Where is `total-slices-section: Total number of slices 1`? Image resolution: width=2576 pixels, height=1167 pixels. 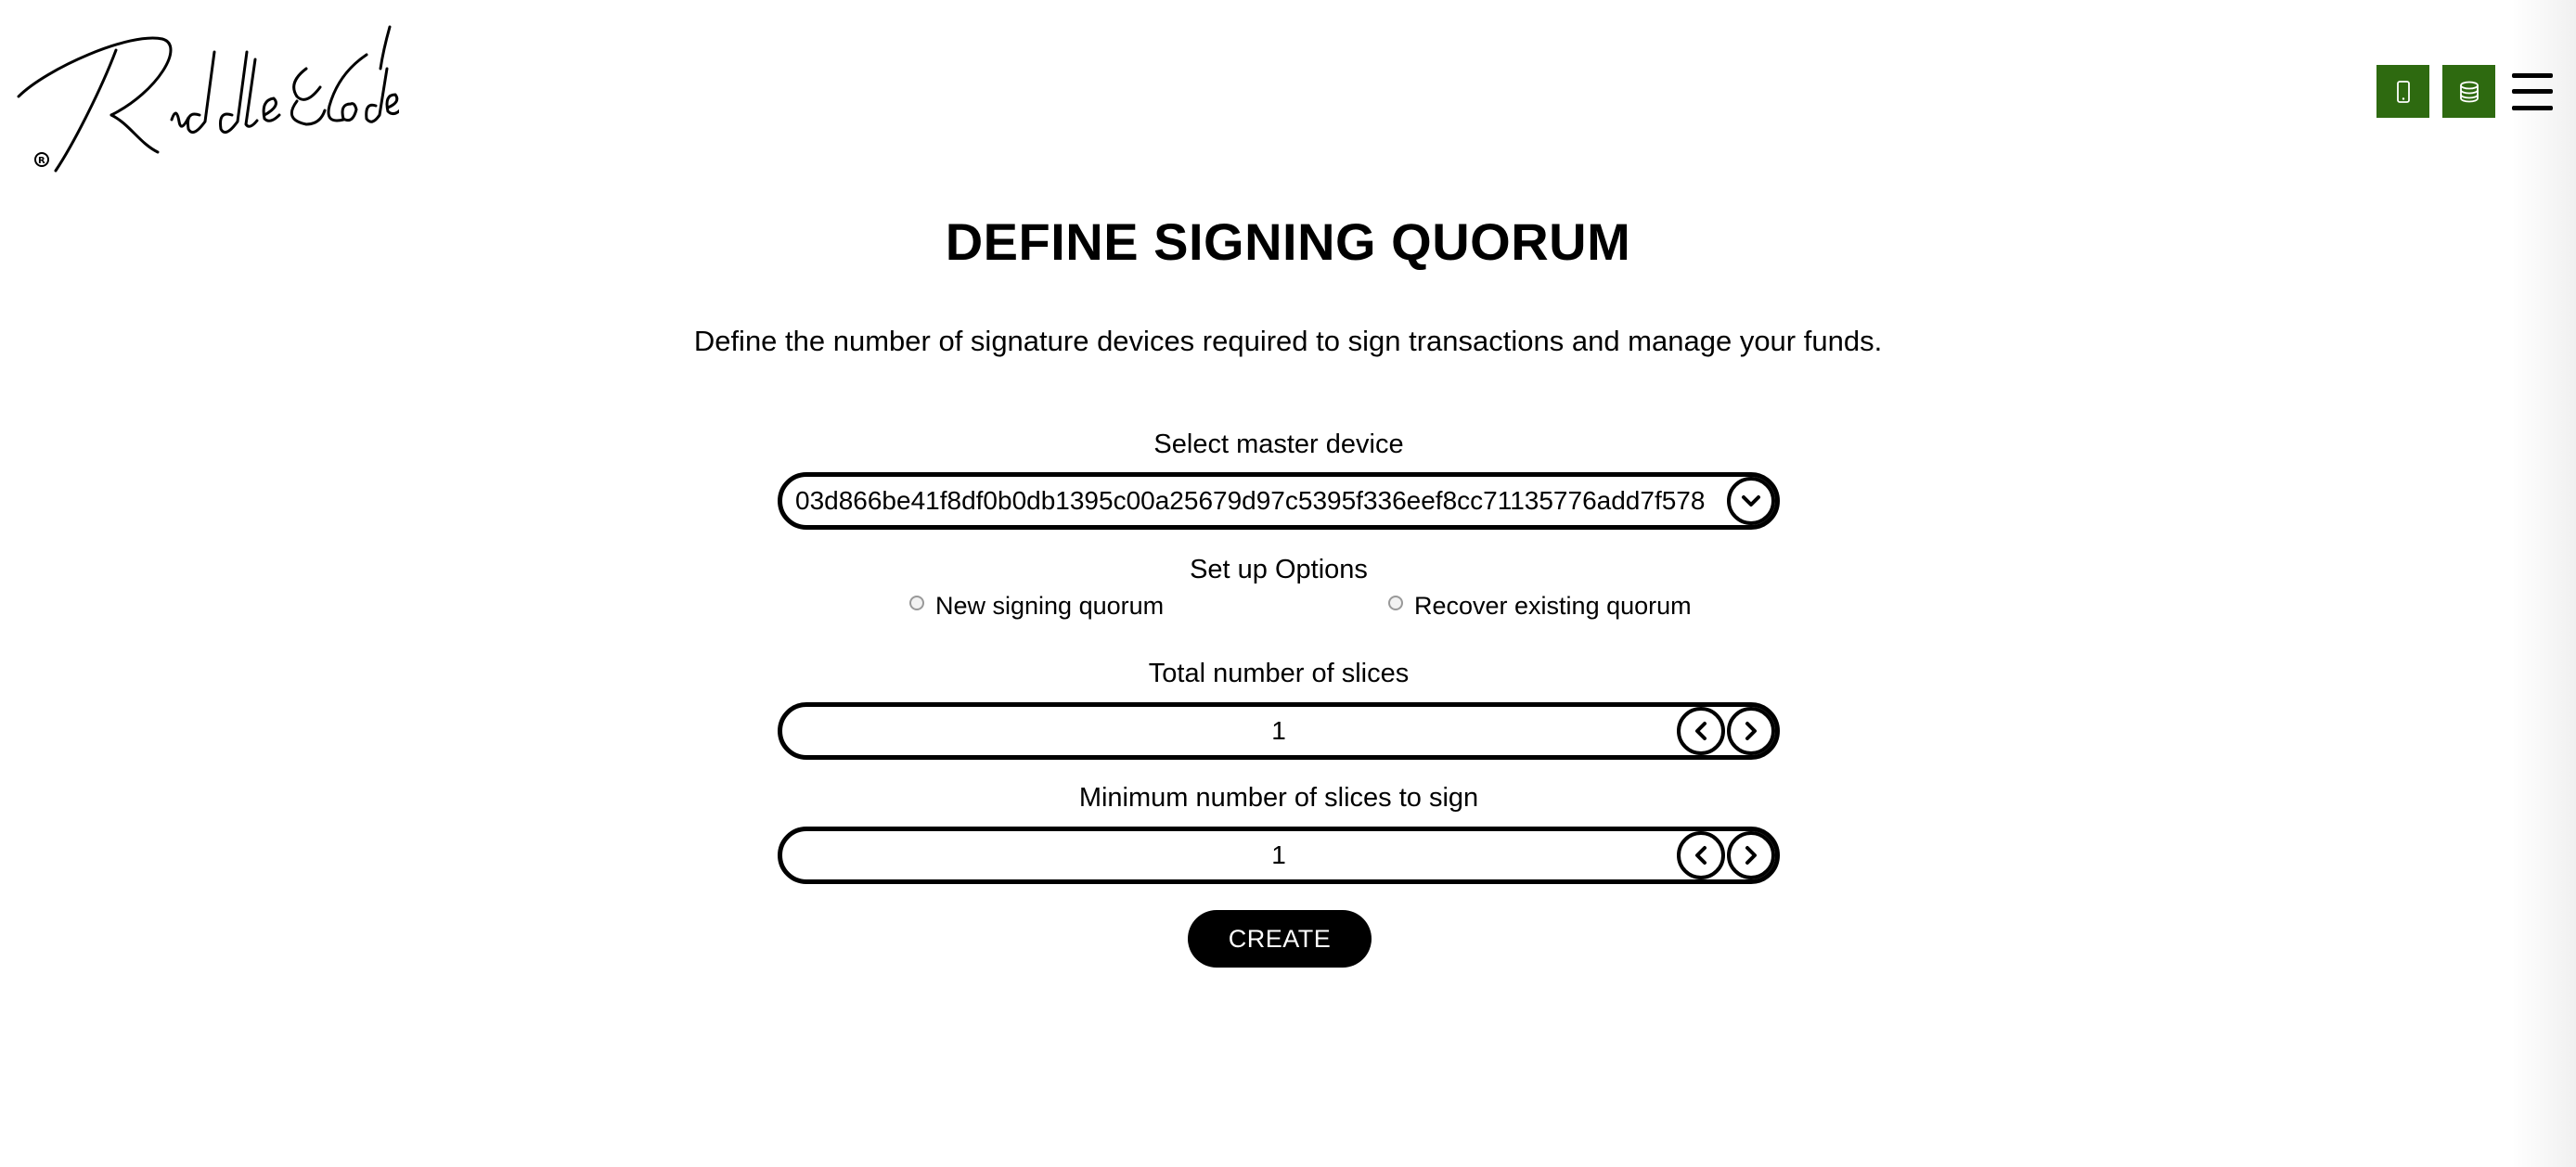
total-slices-section: Total number of slices 1 is located at coordinates (1279, 709).